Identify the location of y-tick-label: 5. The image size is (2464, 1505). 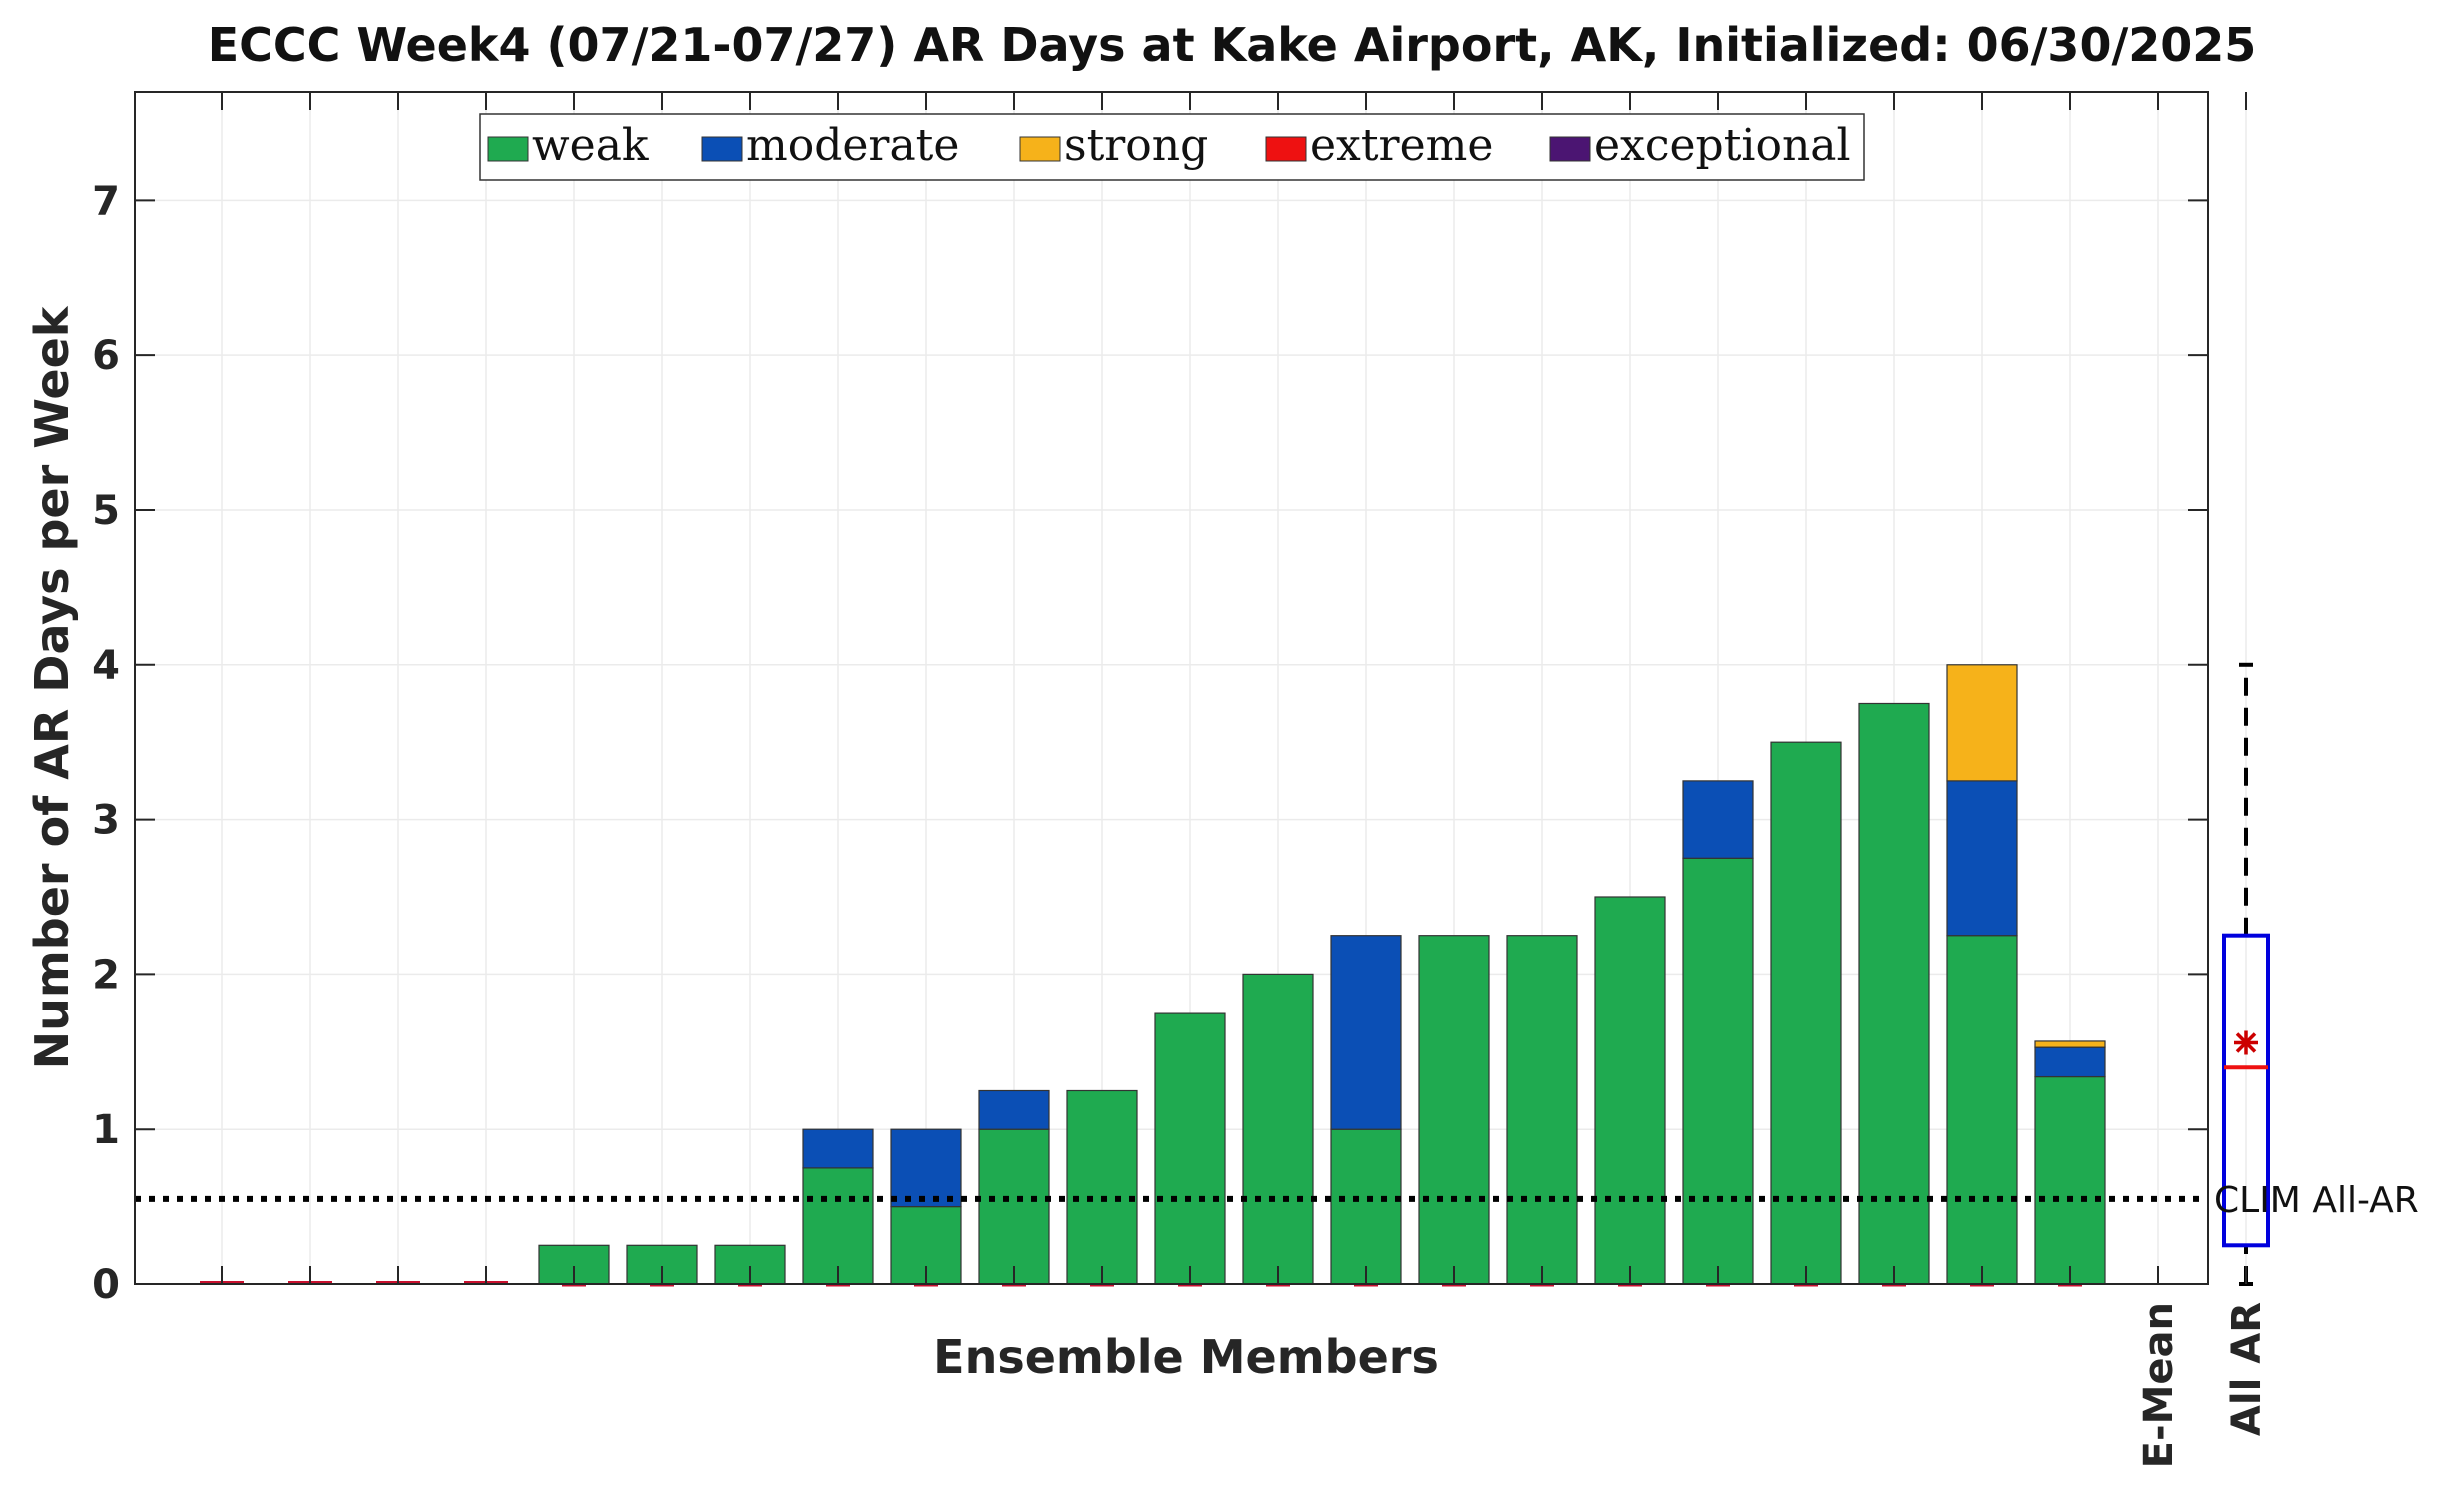
(106, 511).